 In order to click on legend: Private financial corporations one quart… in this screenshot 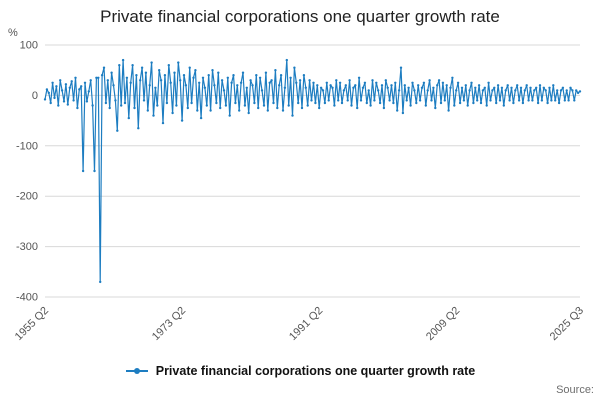, I will do `click(300, 371)`.